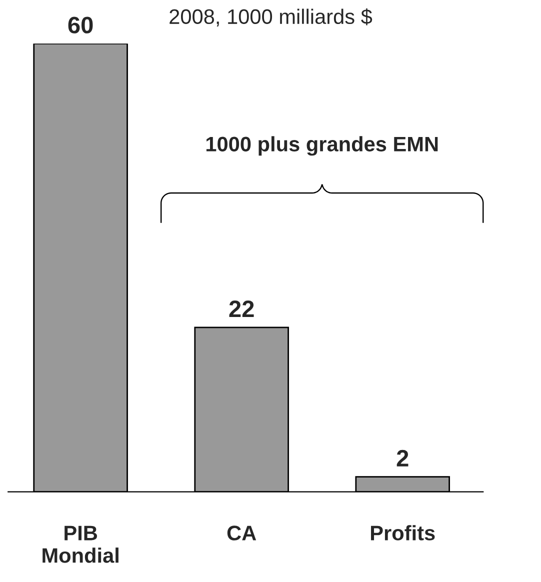 Image resolution: width=541 pixels, height=582 pixels. What do you see at coordinates (322, 146) in the screenshot?
I see `annotation: 1000 plus grandes EMN` at bounding box center [322, 146].